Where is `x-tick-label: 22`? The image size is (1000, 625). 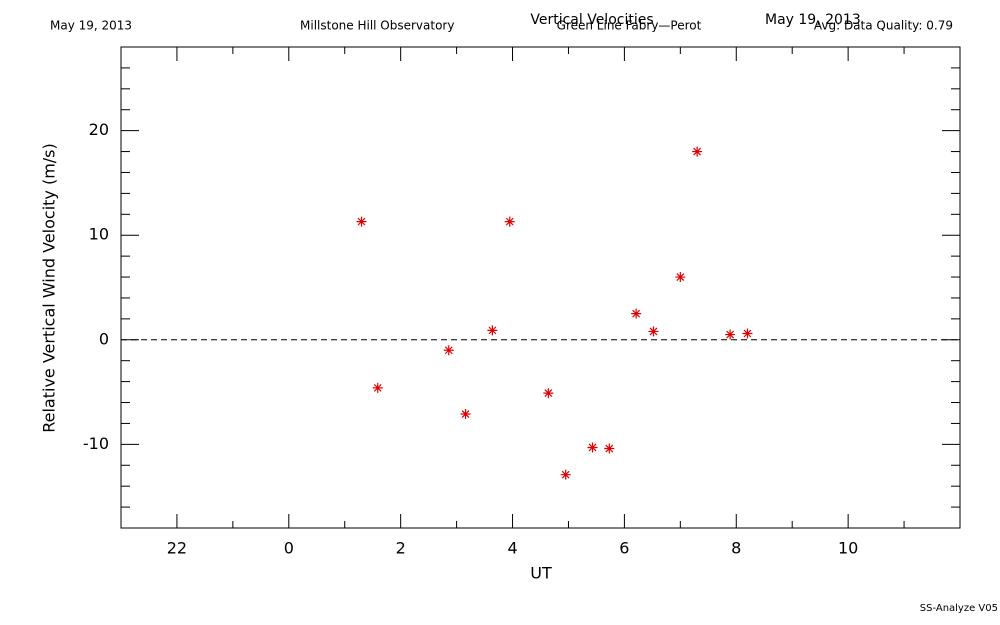
x-tick-label: 22 is located at coordinates (177, 548).